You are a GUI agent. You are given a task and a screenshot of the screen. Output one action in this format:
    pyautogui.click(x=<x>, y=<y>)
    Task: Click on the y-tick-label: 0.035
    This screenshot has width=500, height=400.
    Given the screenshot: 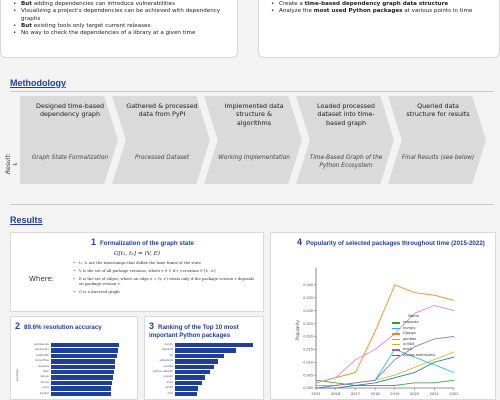 What is the action you would take?
    pyautogui.click(x=308, y=298)
    